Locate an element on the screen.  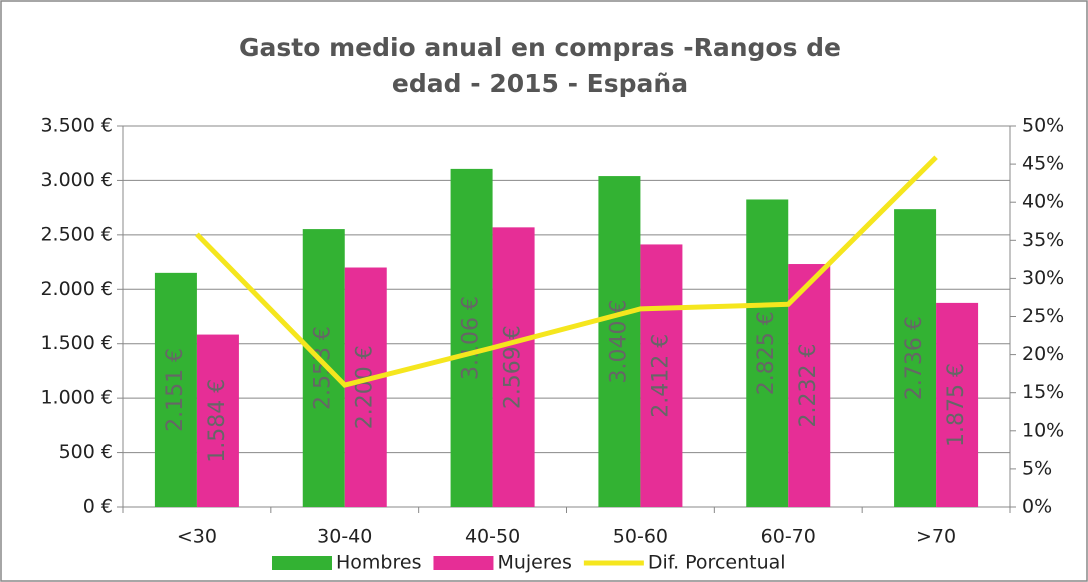
value-label: 2.200 € is located at coordinates (365, 387).